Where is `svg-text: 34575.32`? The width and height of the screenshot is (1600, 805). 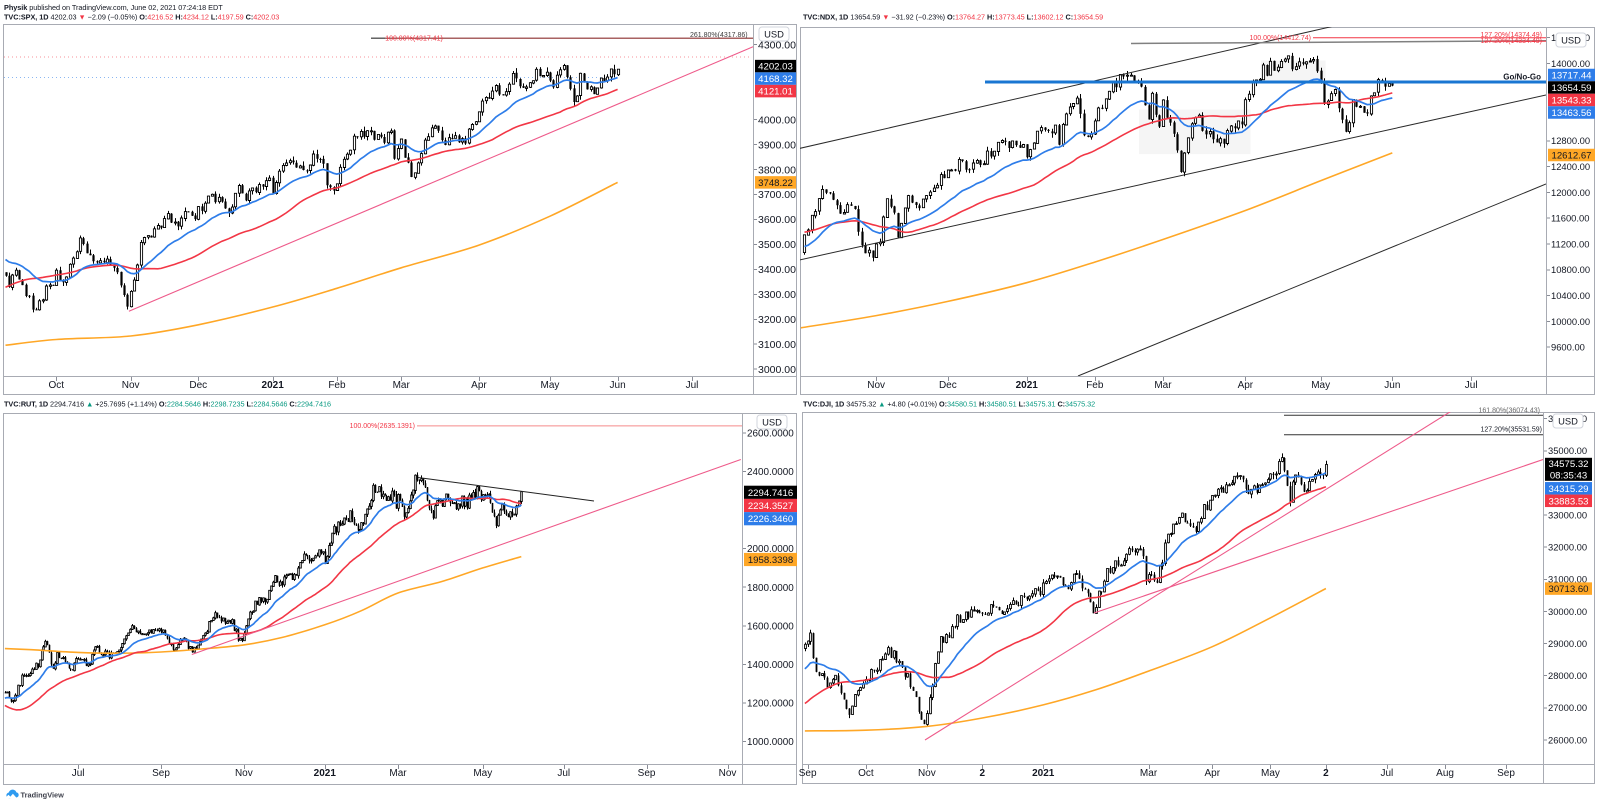
svg-text: 34575.32 is located at coordinates (1568, 464).